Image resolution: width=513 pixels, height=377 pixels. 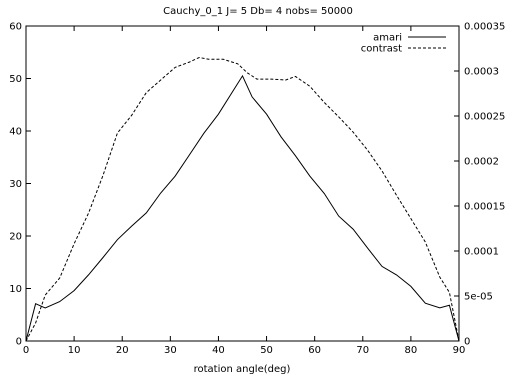 I want to click on x-tick-label: 60, so click(x=314, y=350).